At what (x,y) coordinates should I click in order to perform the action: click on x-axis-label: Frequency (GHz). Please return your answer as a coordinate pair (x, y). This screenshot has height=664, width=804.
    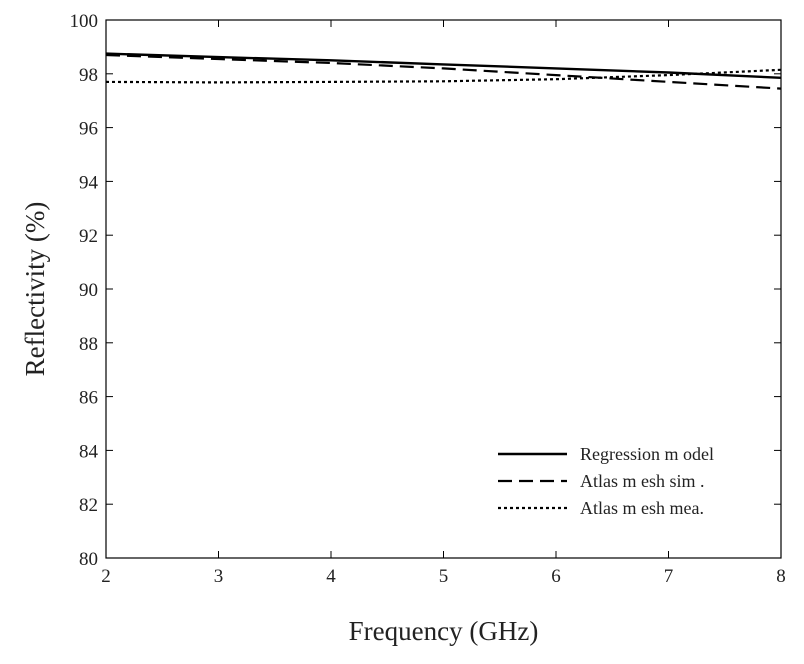
    Looking at the image, I should click on (444, 631).